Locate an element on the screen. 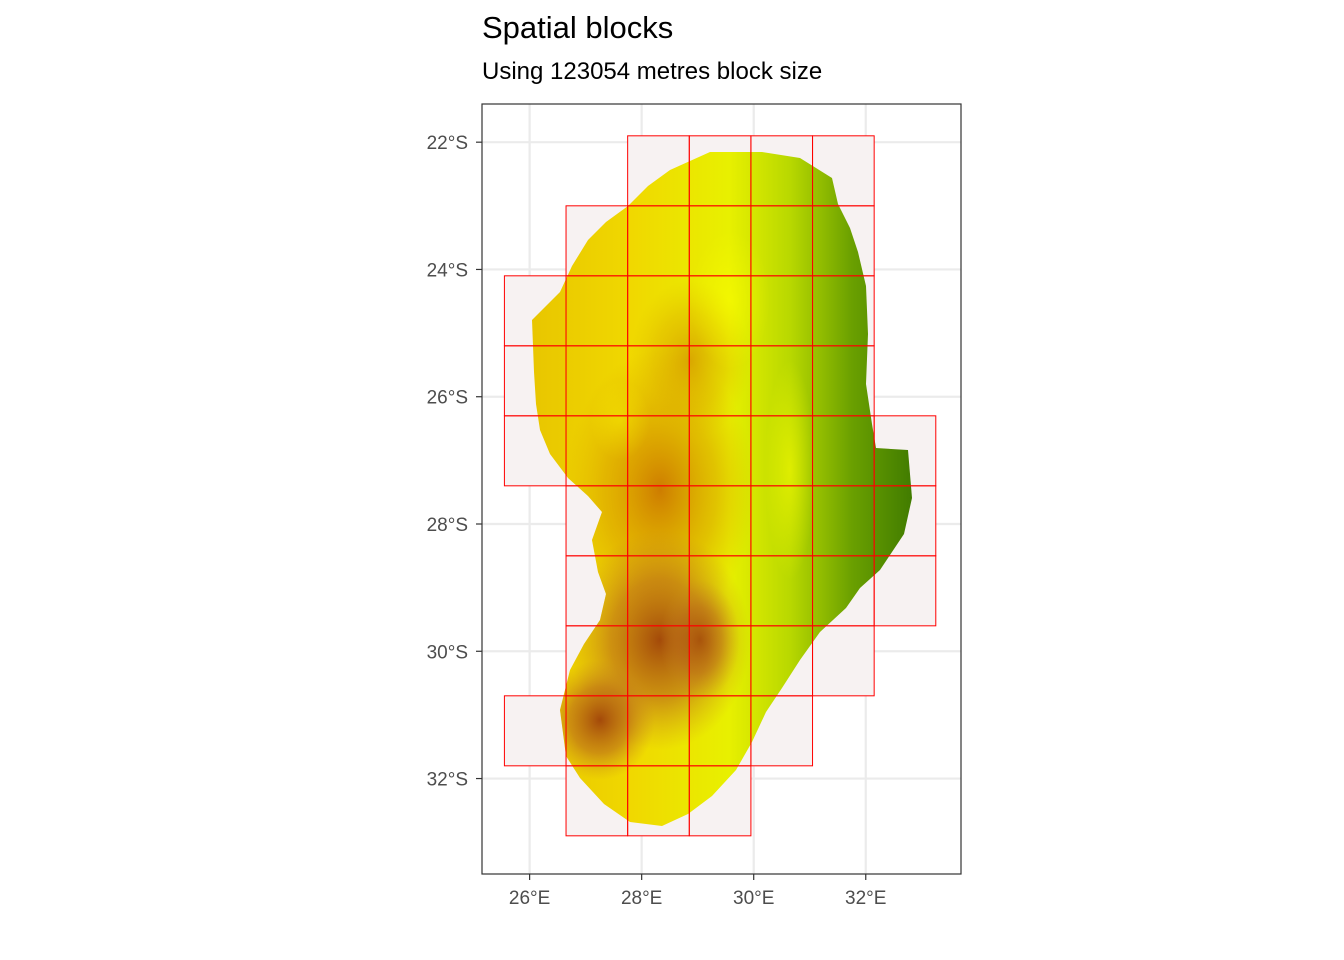  y-tick-label: 26°S is located at coordinates (447, 398).